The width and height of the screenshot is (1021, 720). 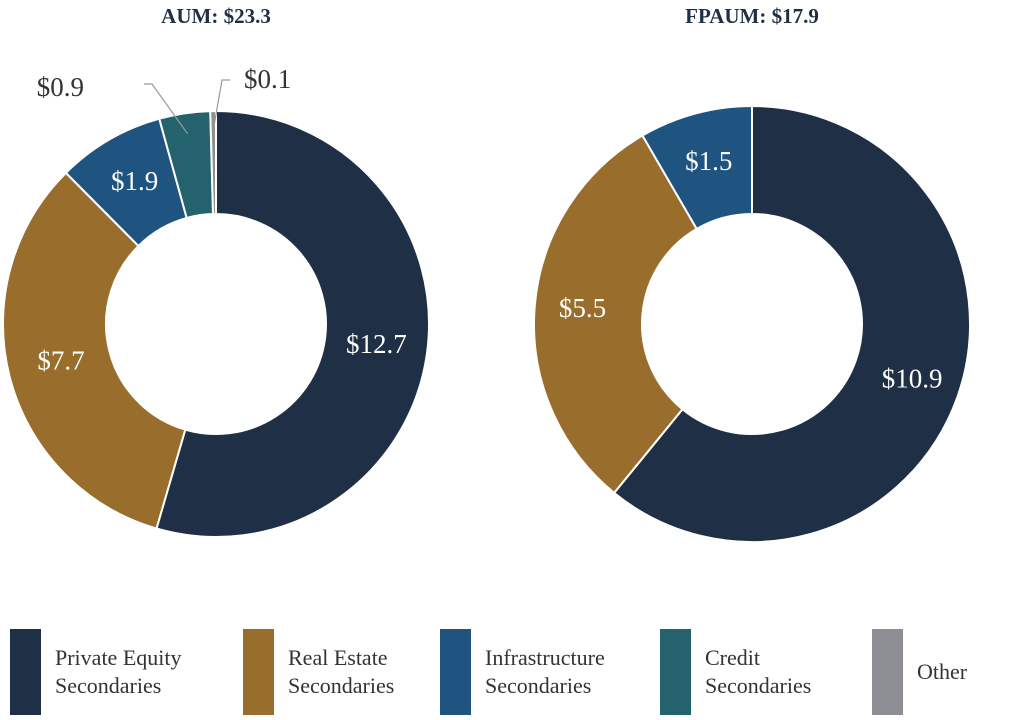 What do you see at coordinates (942, 671) in the screenshot?
I see `legend-label-other: Other` at bounding box center [942, 671].